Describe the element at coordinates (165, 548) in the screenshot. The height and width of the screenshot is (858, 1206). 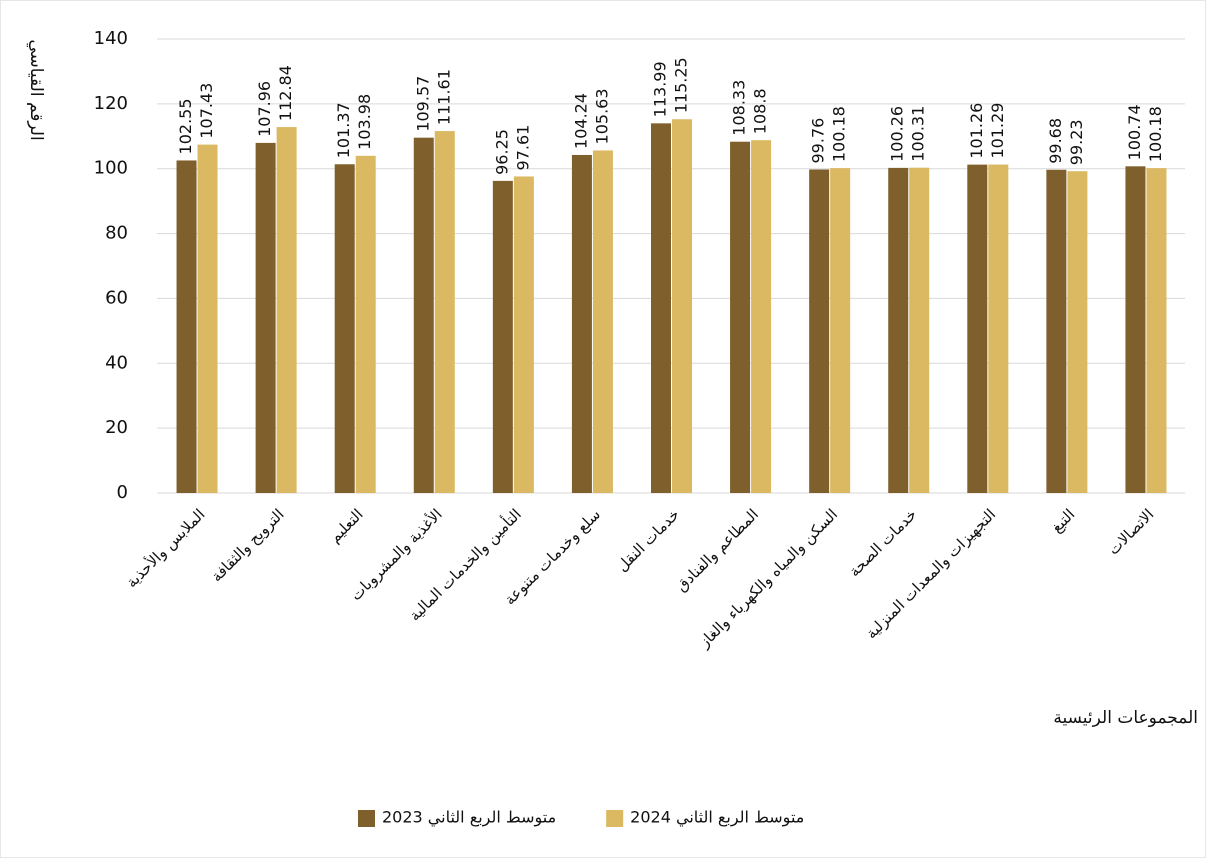
I see `x-tick-label: الملابس والأحذية` at that location.